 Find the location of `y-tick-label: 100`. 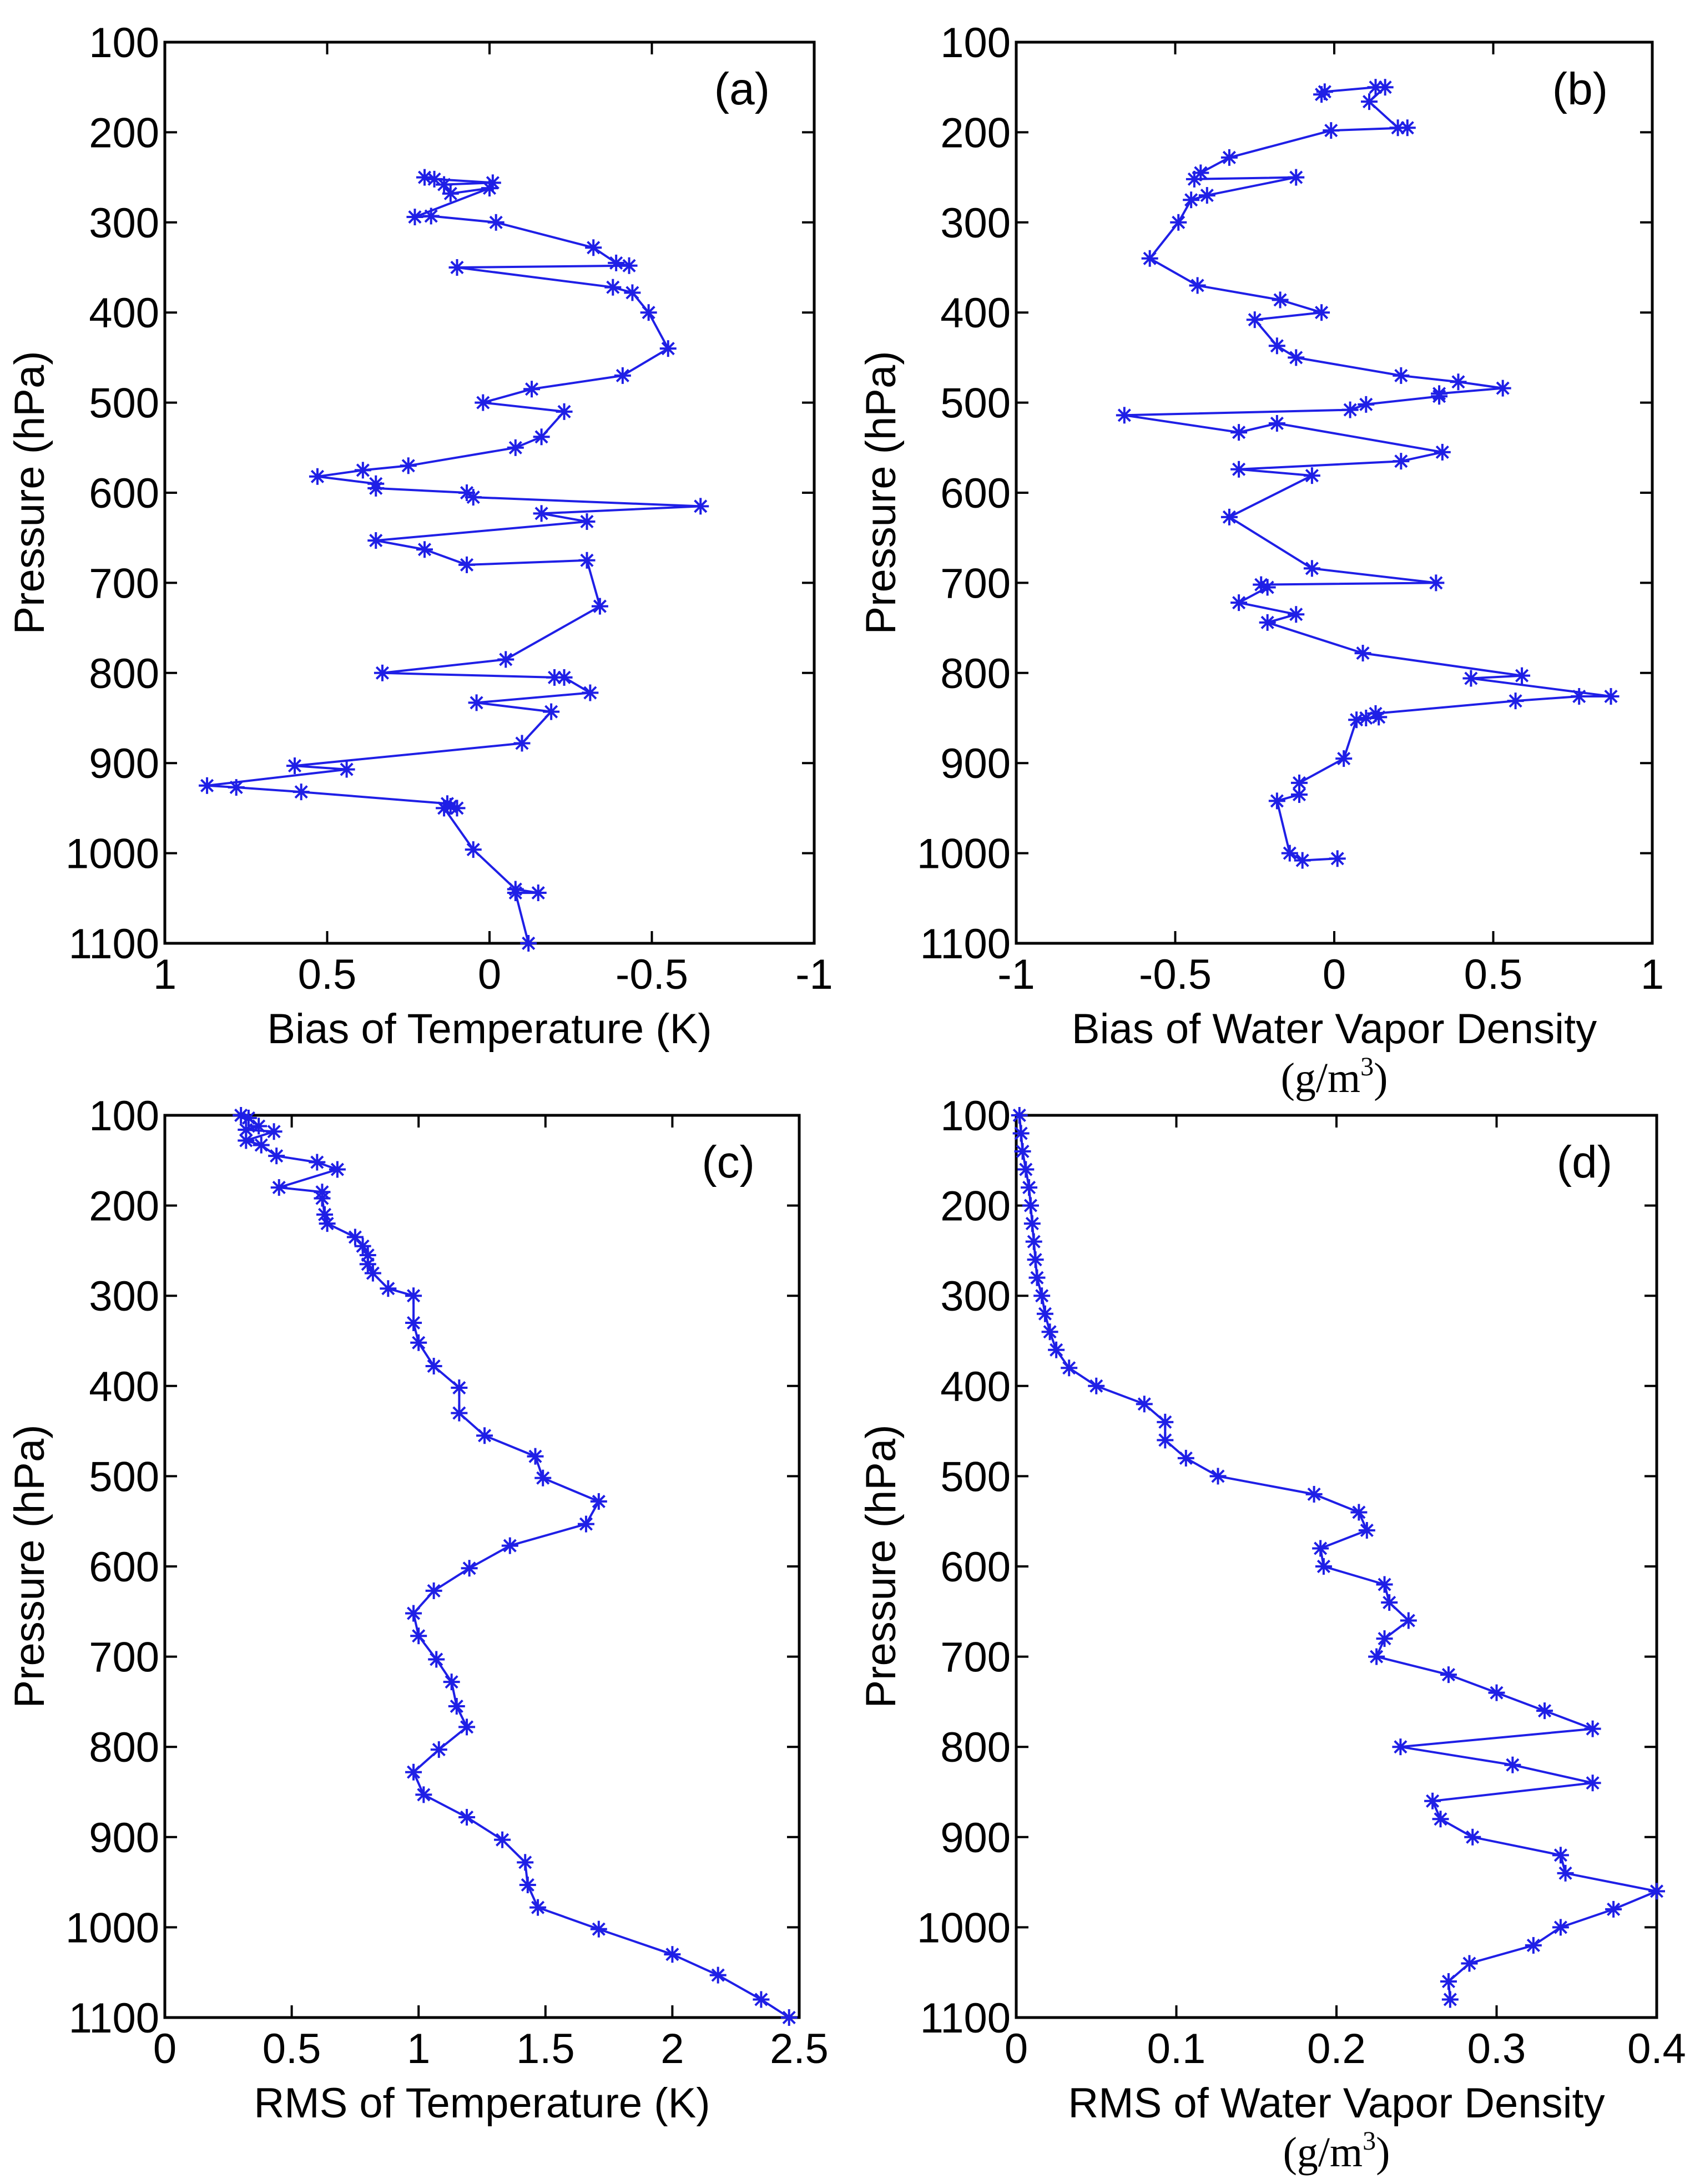

y-tick-label: 100 is located at coordinates (975, 43).